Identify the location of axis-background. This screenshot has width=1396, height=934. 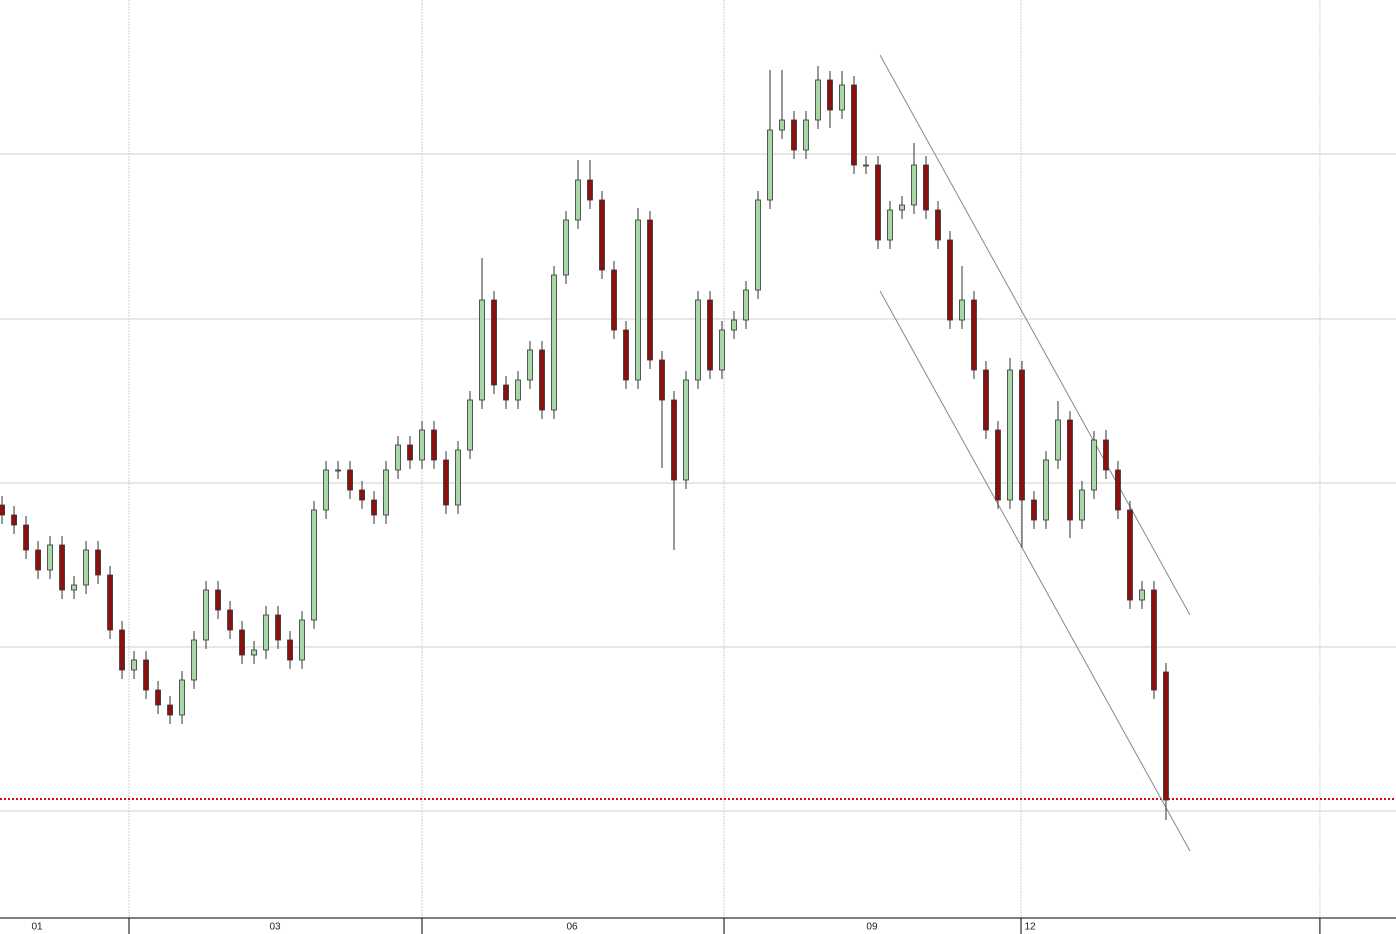
(698, 926).